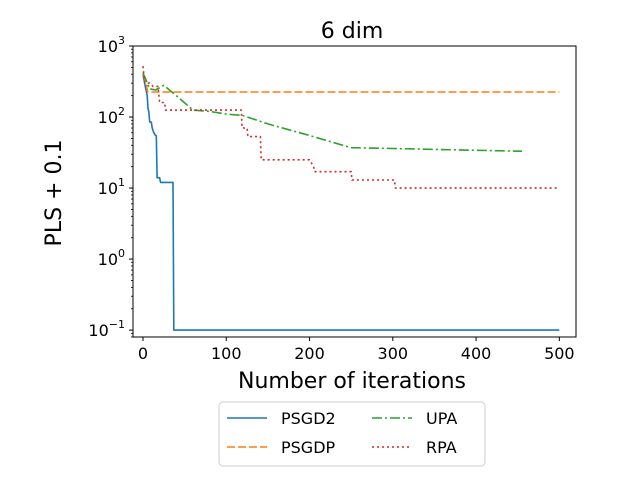 The image size is (640, 480). What do you see at coordinates (106, 329) in the screenshot?
I see `y-tick-label: 10⁻¹` at bounding box center [106, 329].